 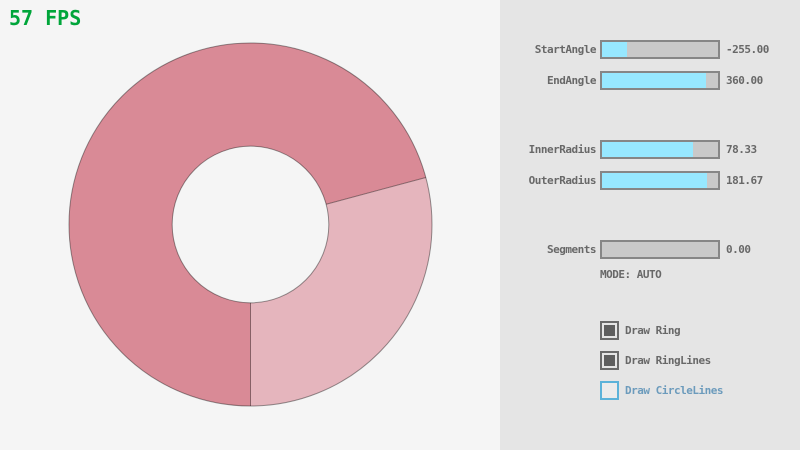 I want to click on startangle-slider-label: StartAngle, so click(x=565, y=49).